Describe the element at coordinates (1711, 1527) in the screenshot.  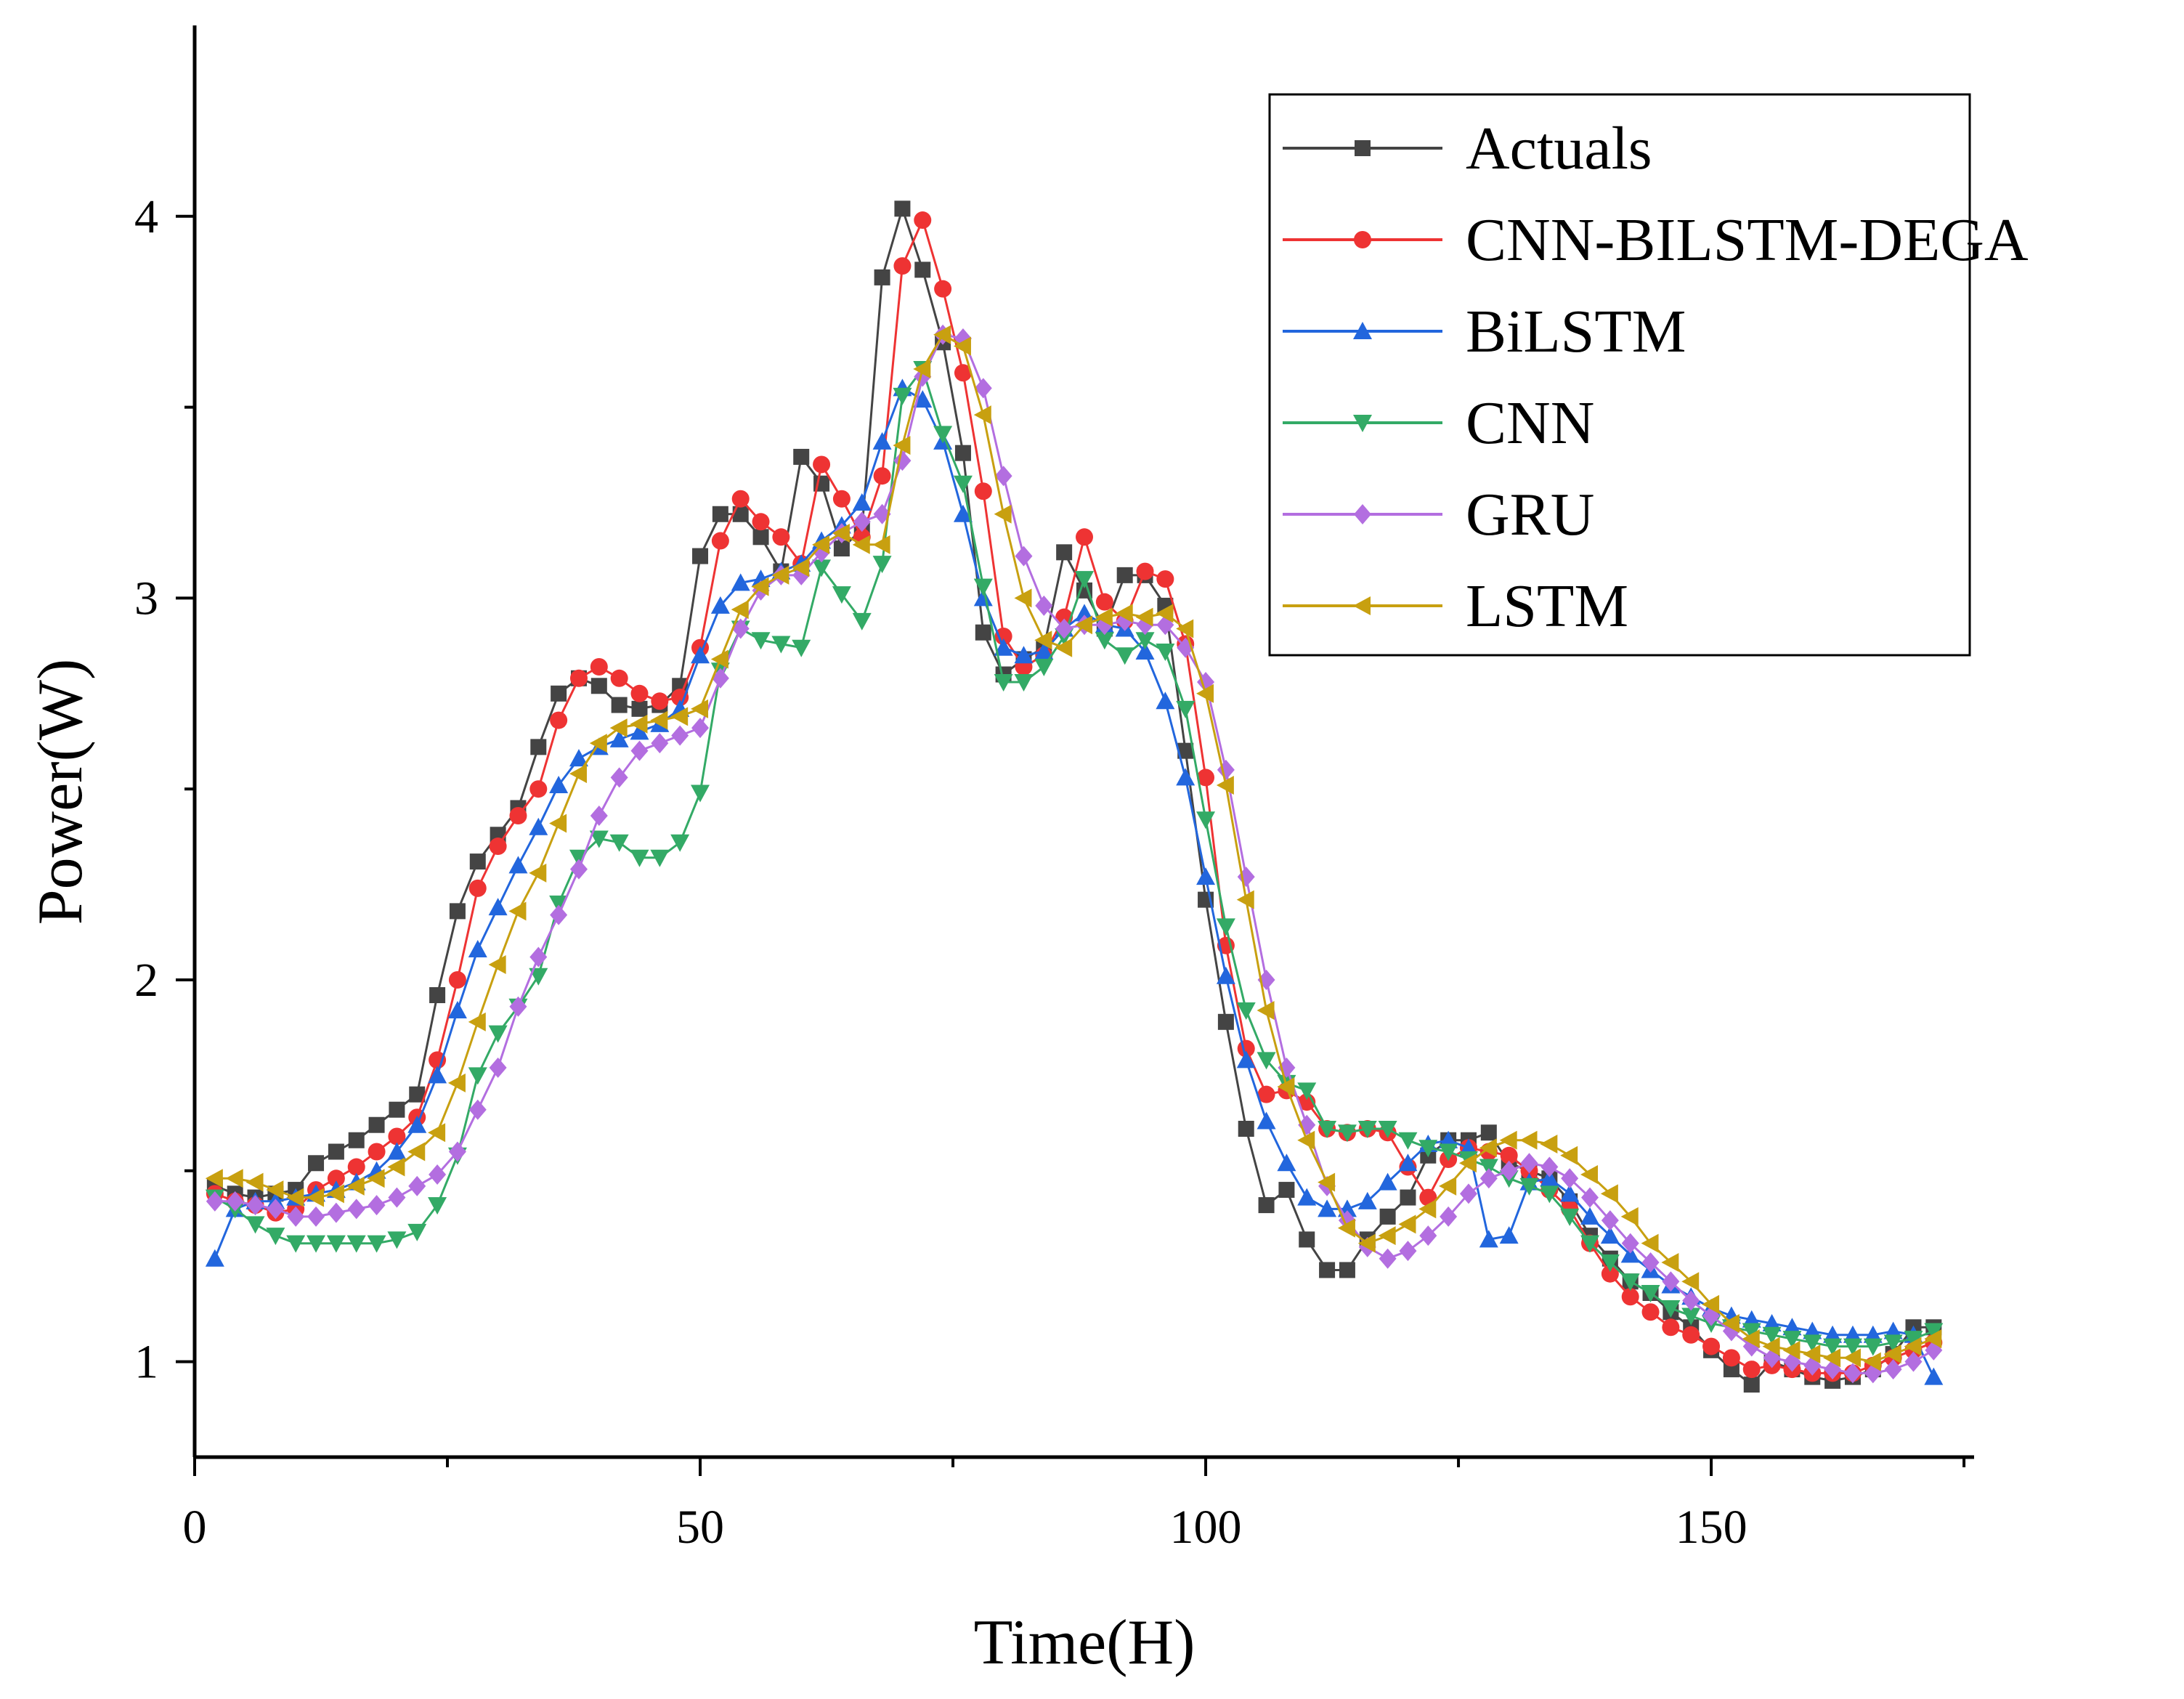
I see `x-tick-label: 150` at that location.